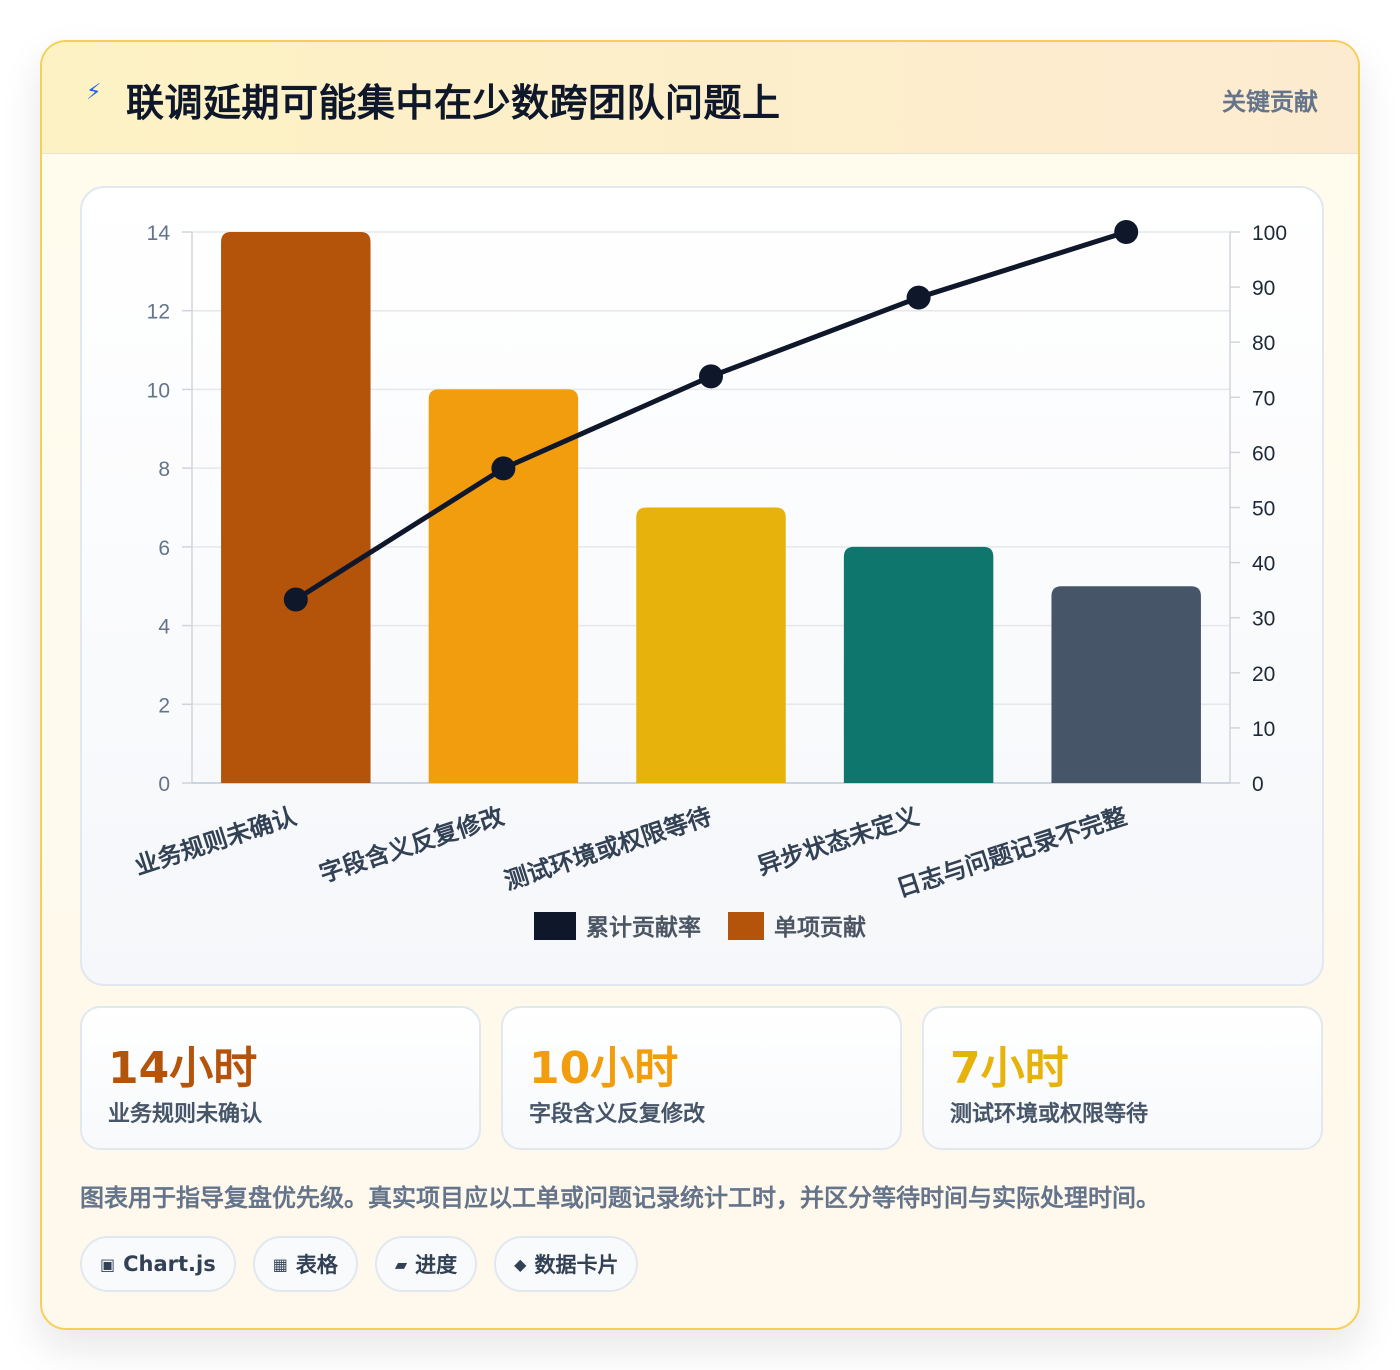  What do you see at coordinates (280, 1078) in the screenshot?
I see `stat-card: 14小时 业务规则未确认` at bounding box center [280, 1078].